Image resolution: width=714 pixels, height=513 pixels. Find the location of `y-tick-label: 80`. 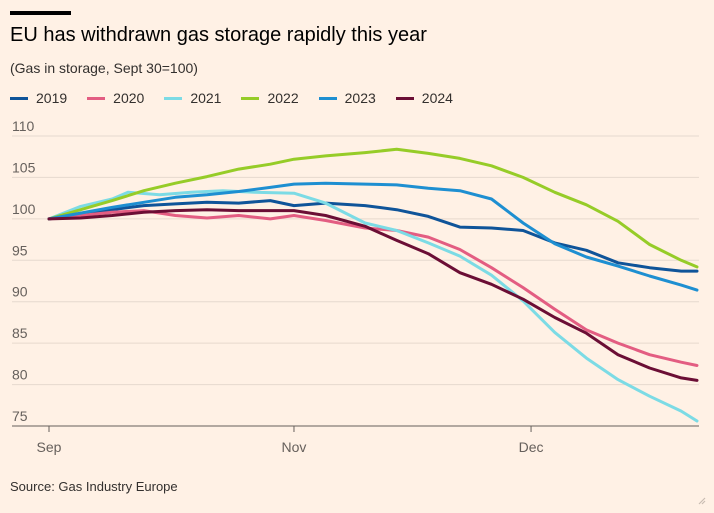

y-tick-label: 80 is located at coordinates (20, 375).